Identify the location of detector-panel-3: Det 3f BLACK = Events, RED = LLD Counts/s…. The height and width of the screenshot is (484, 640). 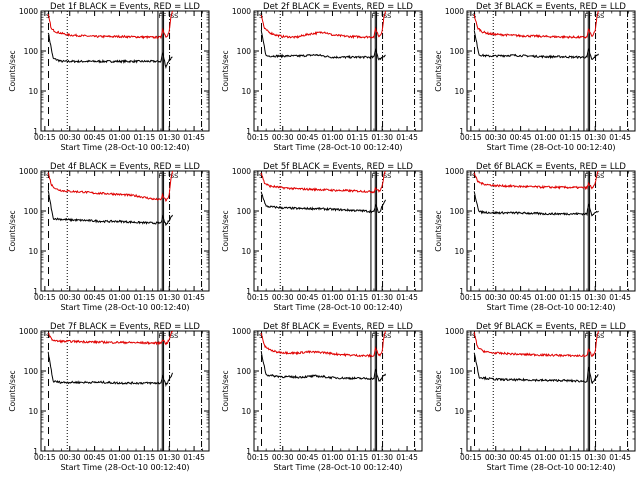
(535, 77).